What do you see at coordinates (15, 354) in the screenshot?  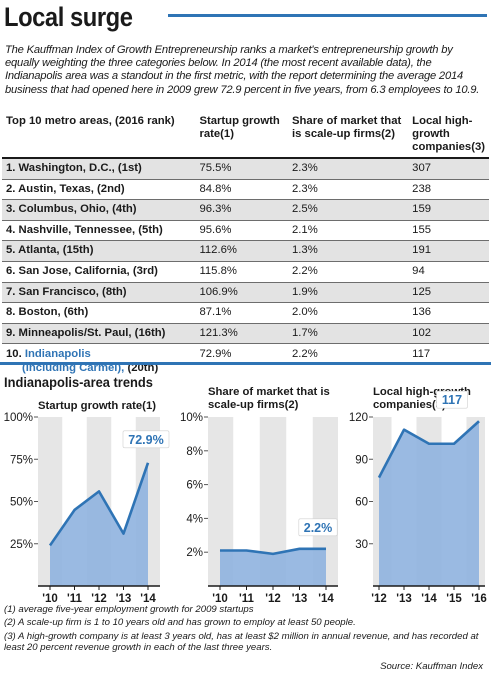 I see `indianapolis-prefix: 10.` at bounding box center [15, 354].